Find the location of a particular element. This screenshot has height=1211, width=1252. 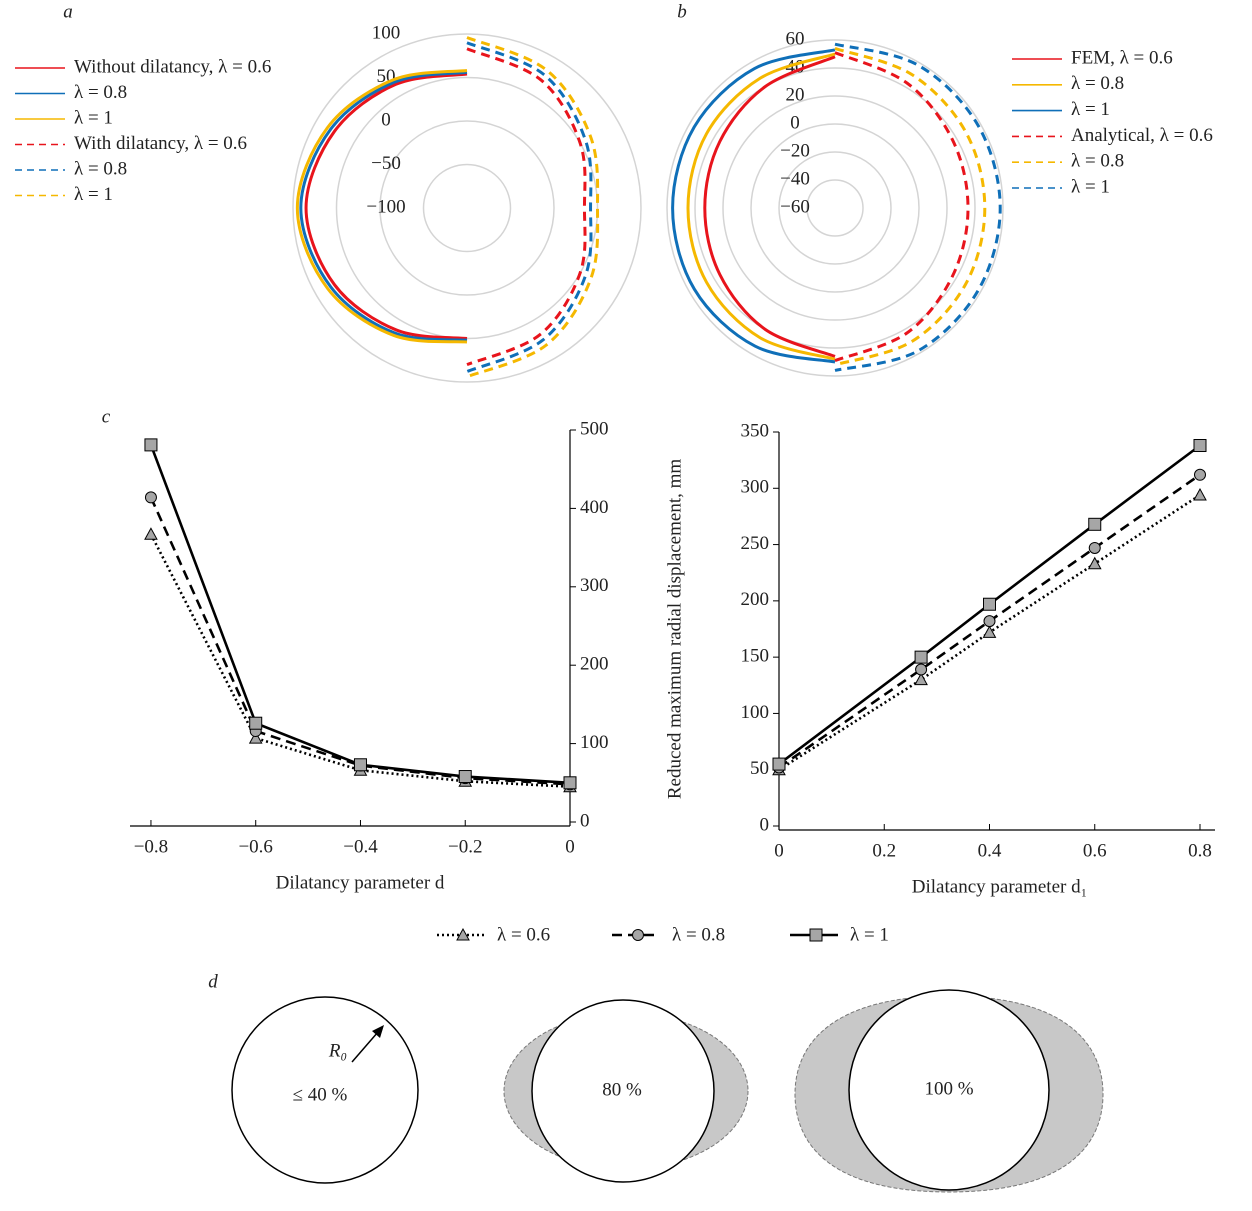

panel-label: c is located at coordinates (106, 416).